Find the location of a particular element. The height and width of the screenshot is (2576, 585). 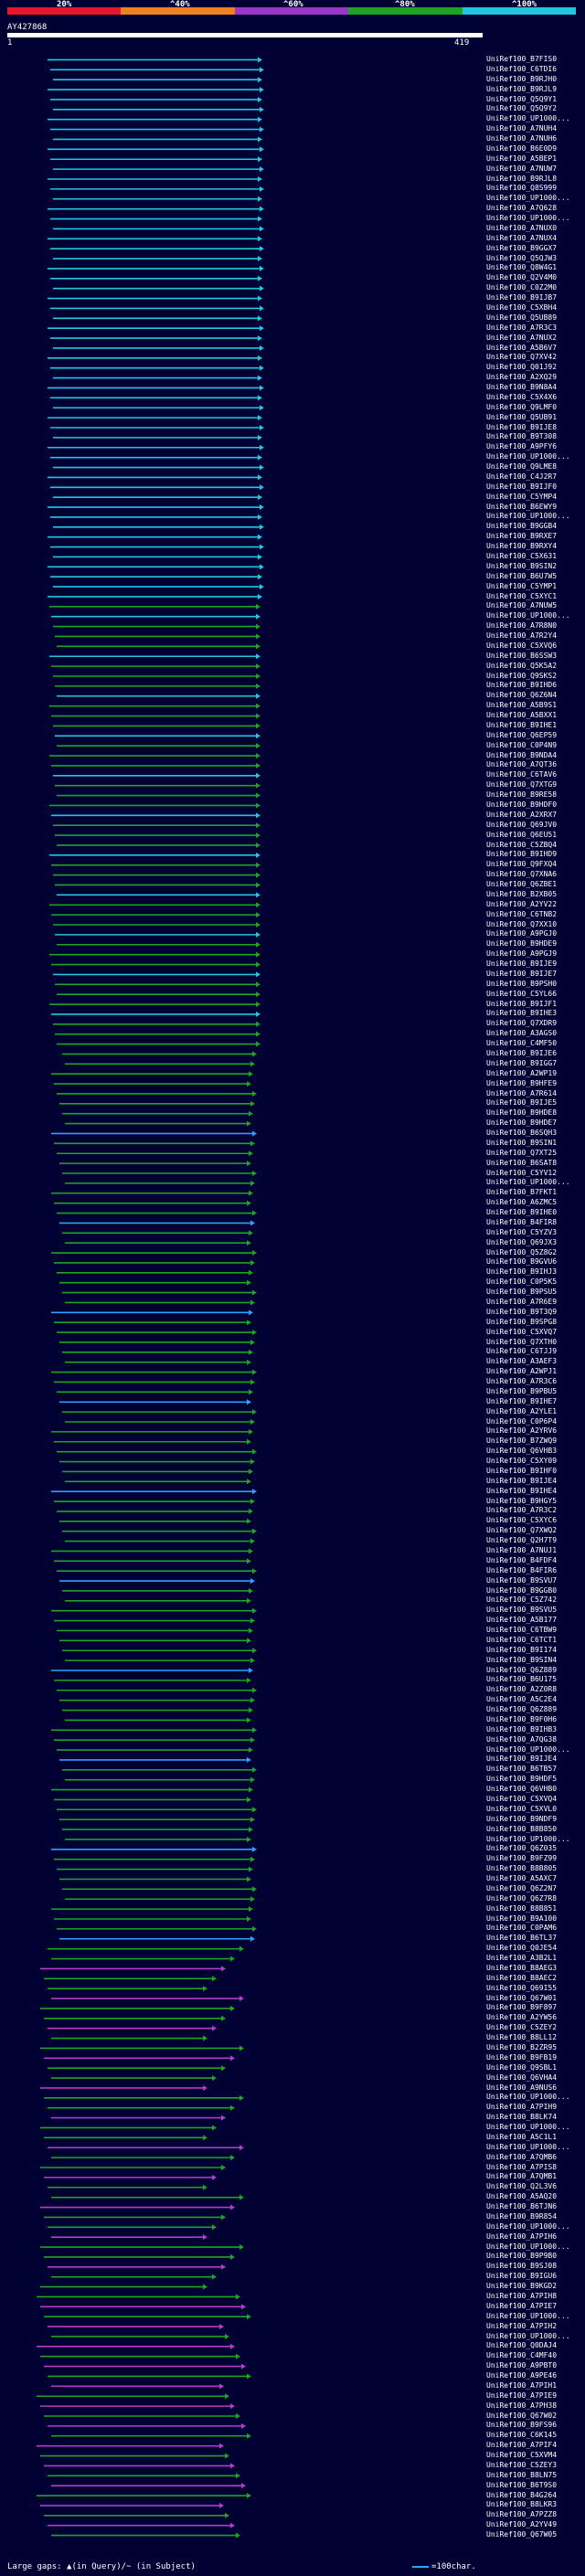

hit-label: UniRef100_A2YW56 is located at coordinates (522, 2017).